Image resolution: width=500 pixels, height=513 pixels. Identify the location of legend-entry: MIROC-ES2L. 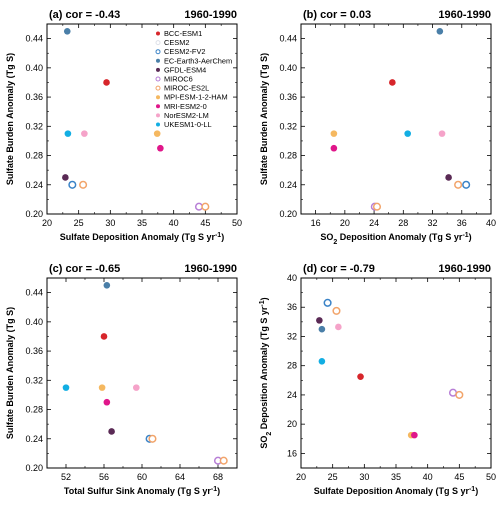
(186, 88).